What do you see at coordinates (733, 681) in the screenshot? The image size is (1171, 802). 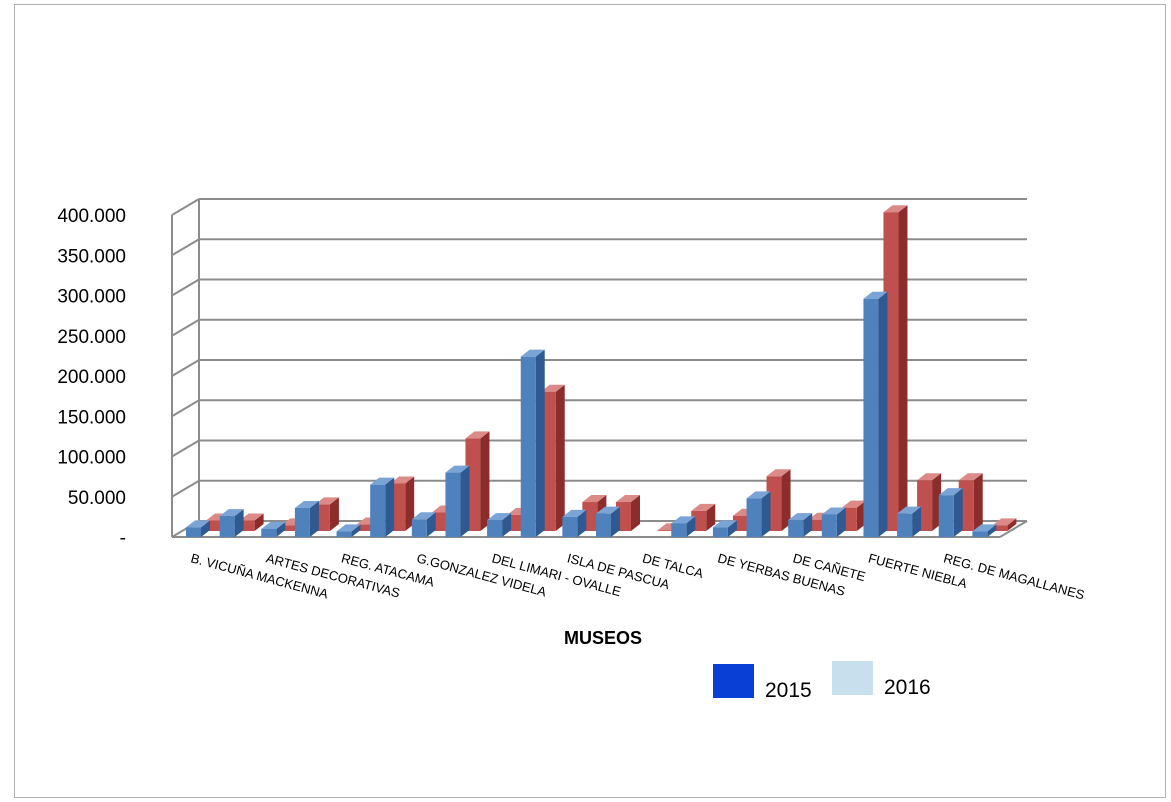 I see `legend-swatch-2015` at bounding box center [733, 681].